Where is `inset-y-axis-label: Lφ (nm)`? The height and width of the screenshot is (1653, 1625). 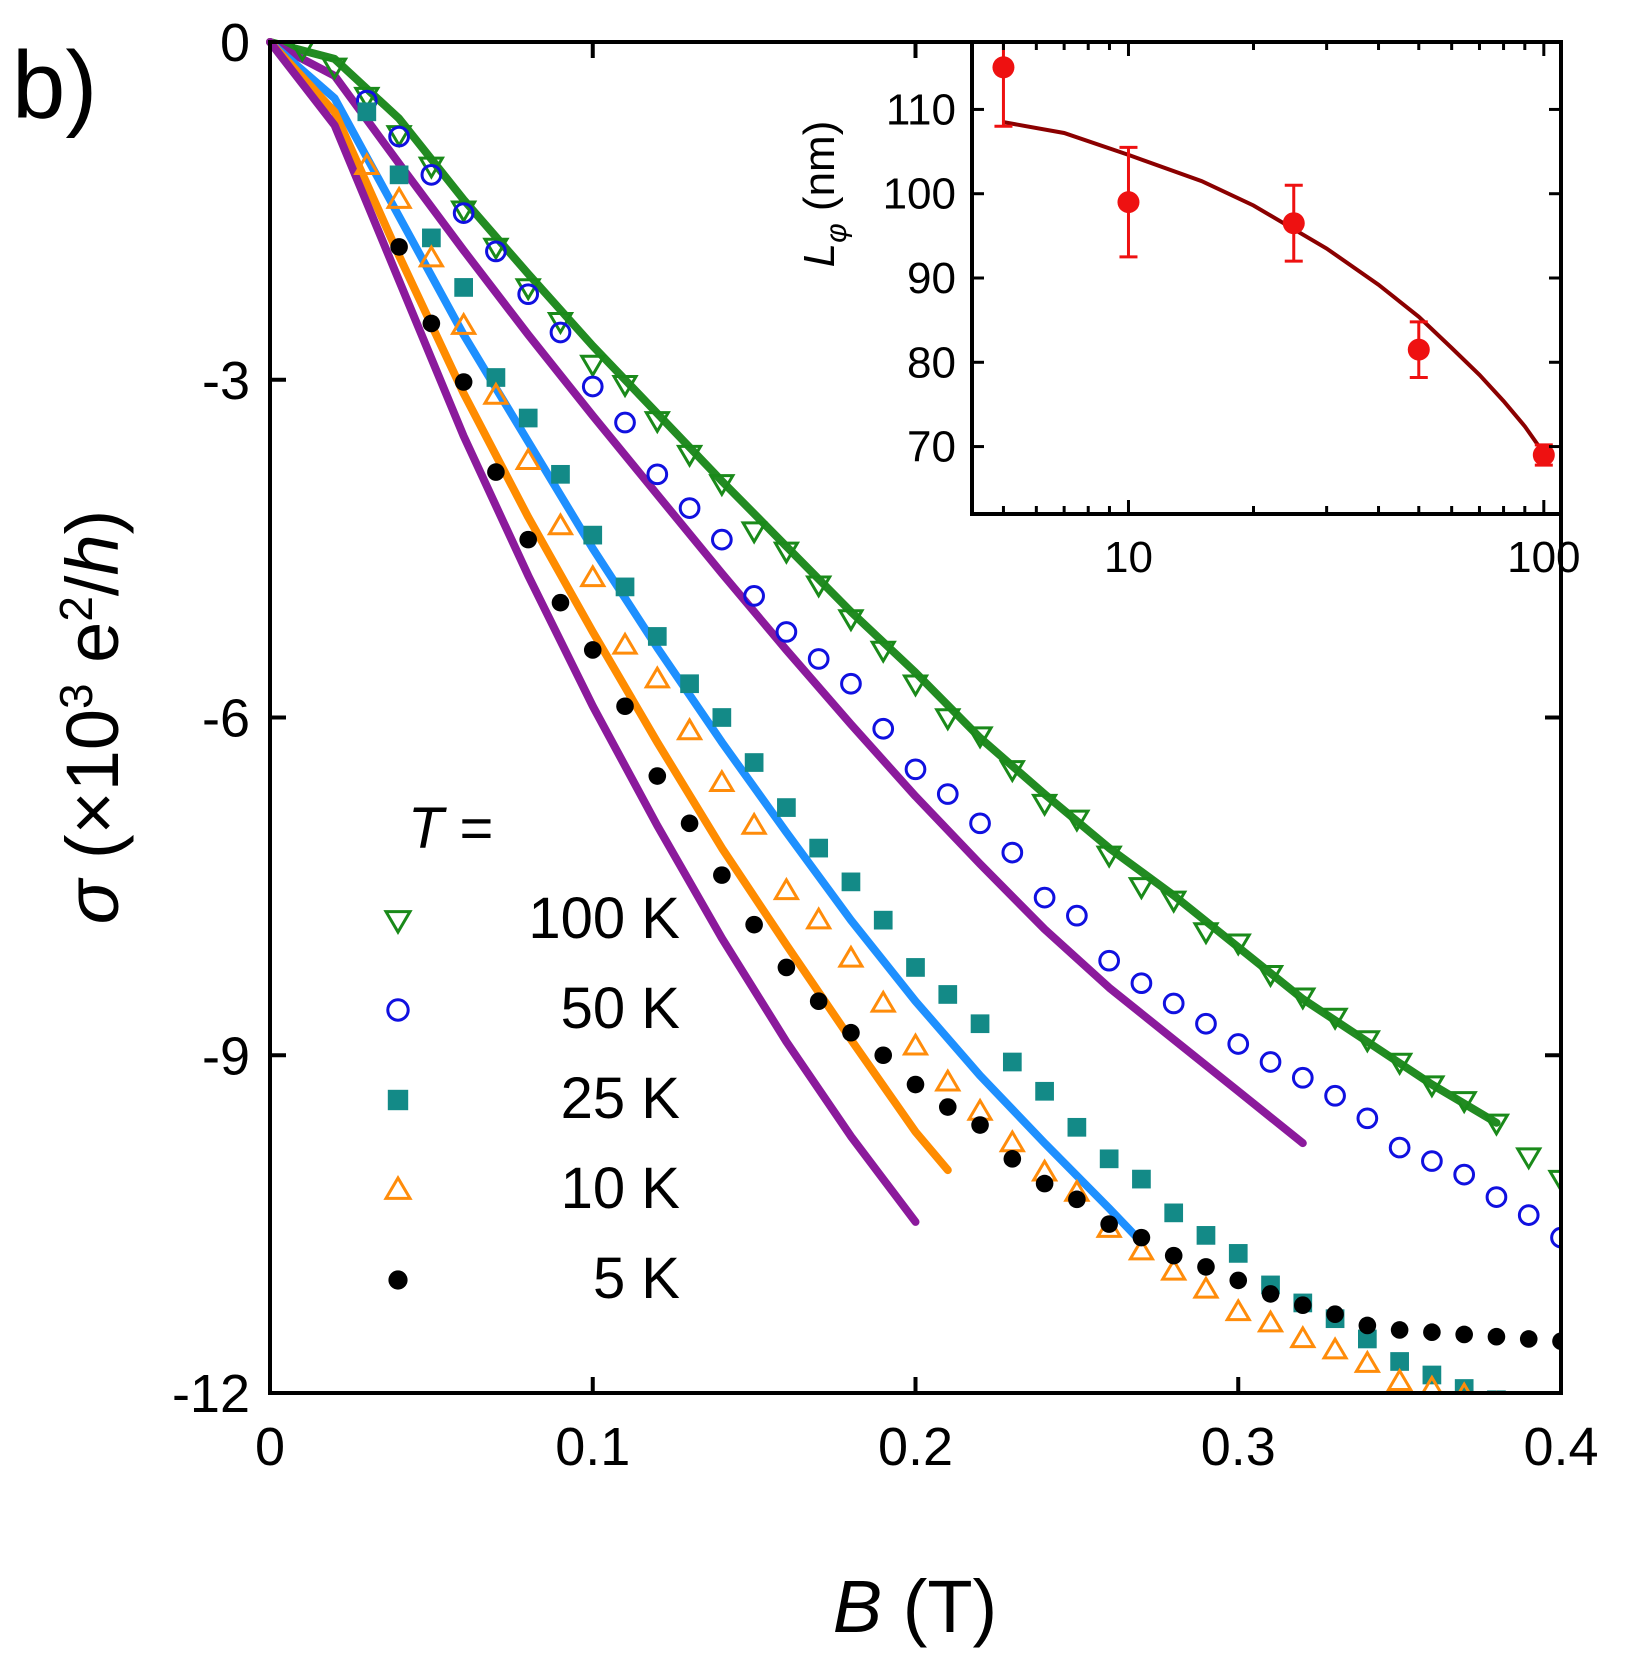
inset-y-axis-label: Lφ (nm) is located at coordinates (824, 194).